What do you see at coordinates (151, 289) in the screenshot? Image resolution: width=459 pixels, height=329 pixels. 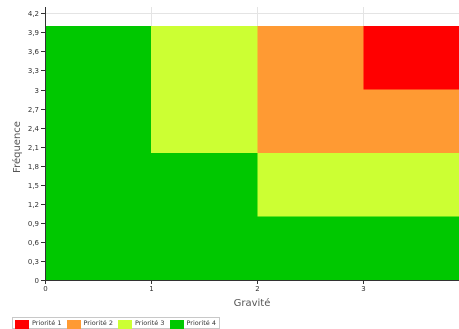 I see `x-tick-label: 1` at bounding box center [151, 289].